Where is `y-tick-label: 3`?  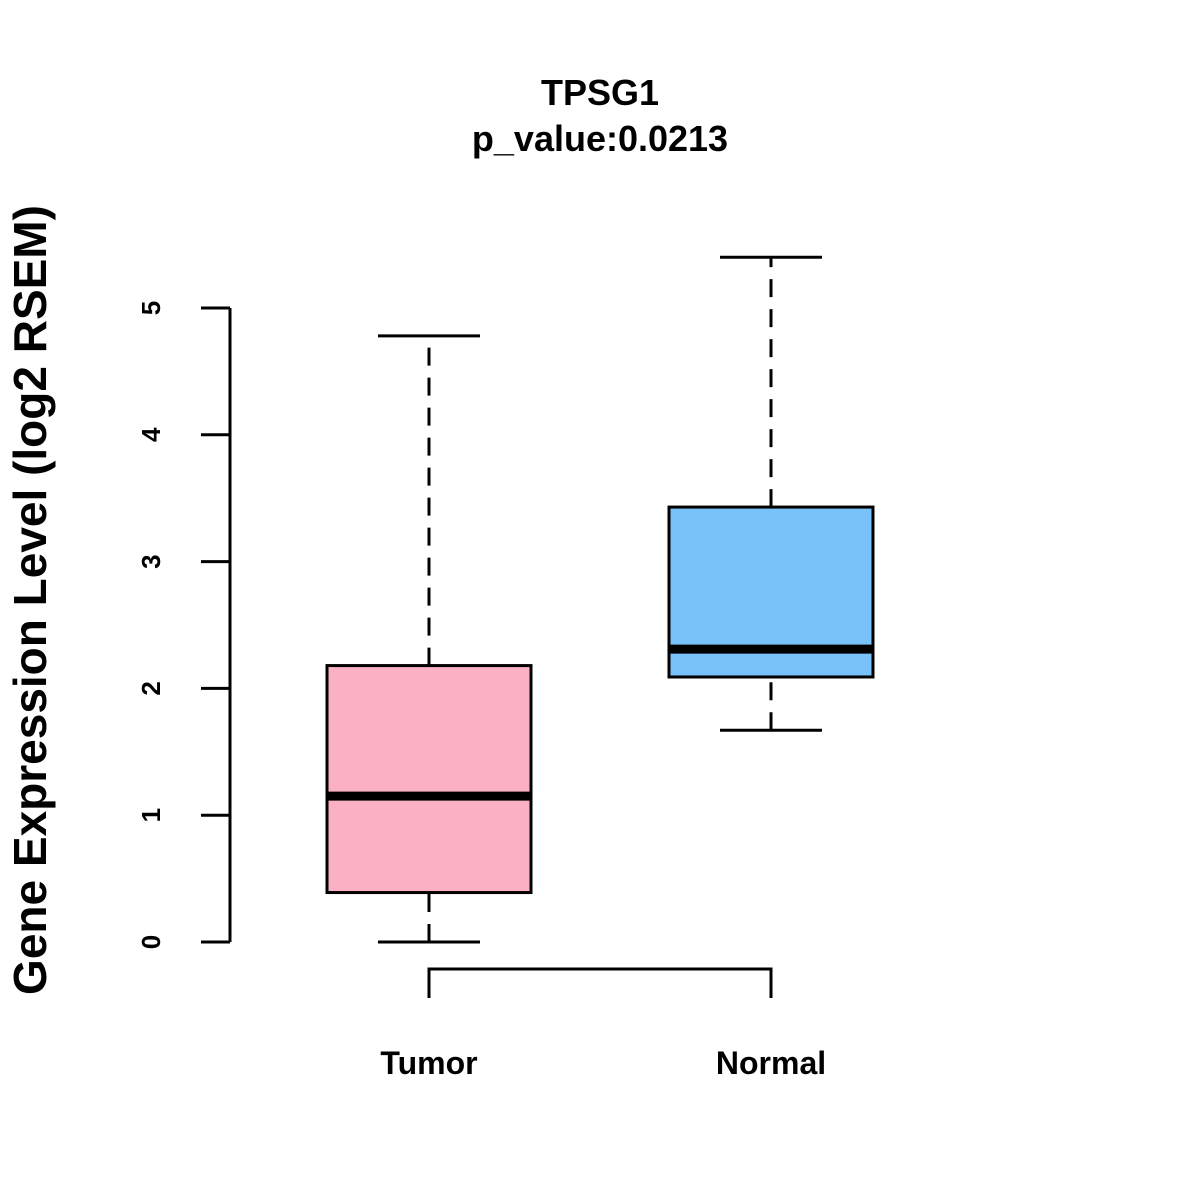
y-tick-label: 3 is located at coordinates (151, 561).